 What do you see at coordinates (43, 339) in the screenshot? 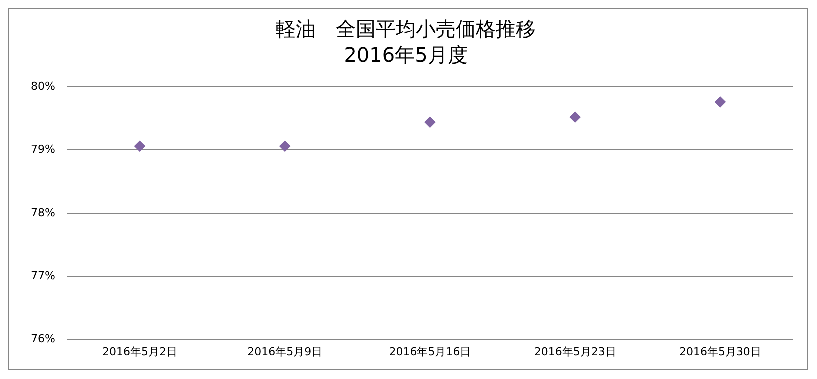
I see `y-tick-label: 76%` at bounding box center [43, 339].